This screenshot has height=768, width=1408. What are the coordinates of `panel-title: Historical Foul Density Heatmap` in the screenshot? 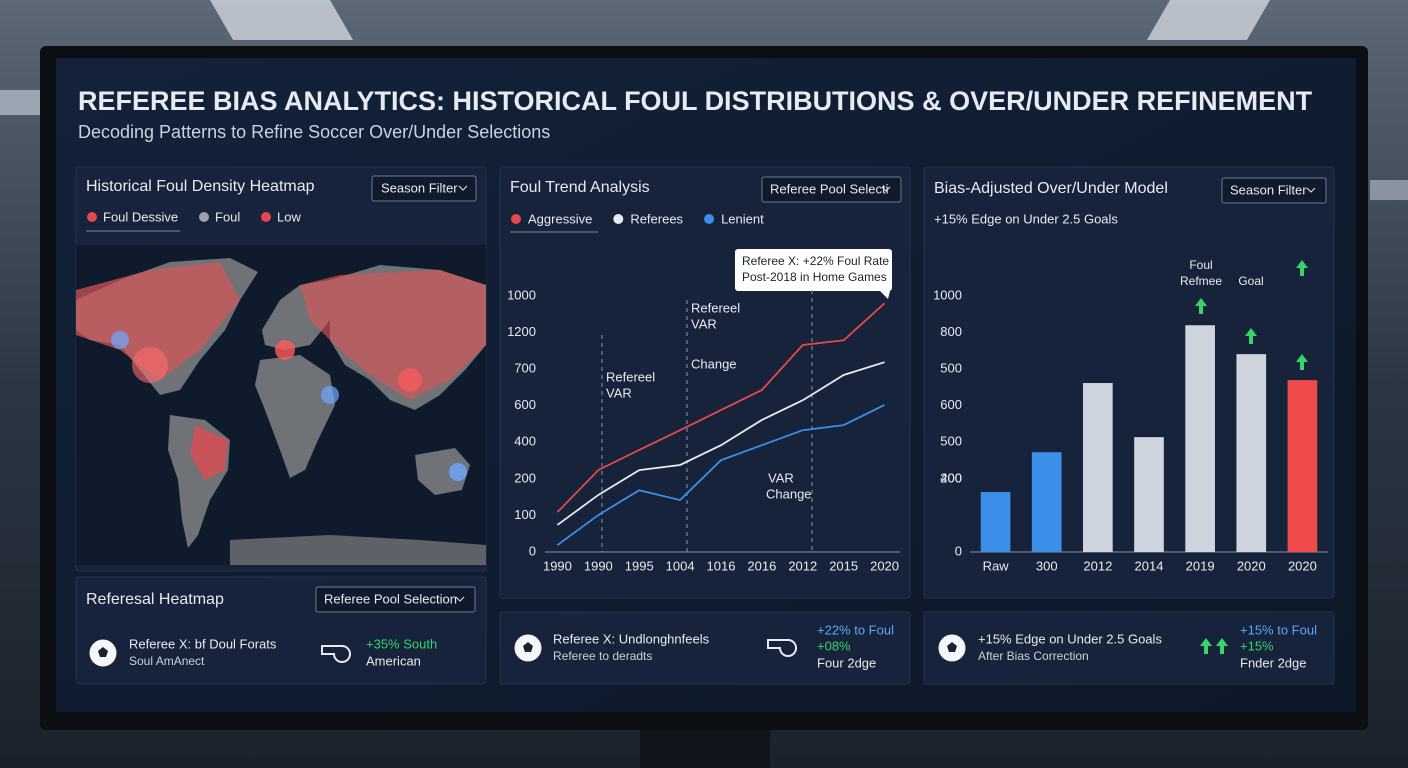 It's located at (200, 186).